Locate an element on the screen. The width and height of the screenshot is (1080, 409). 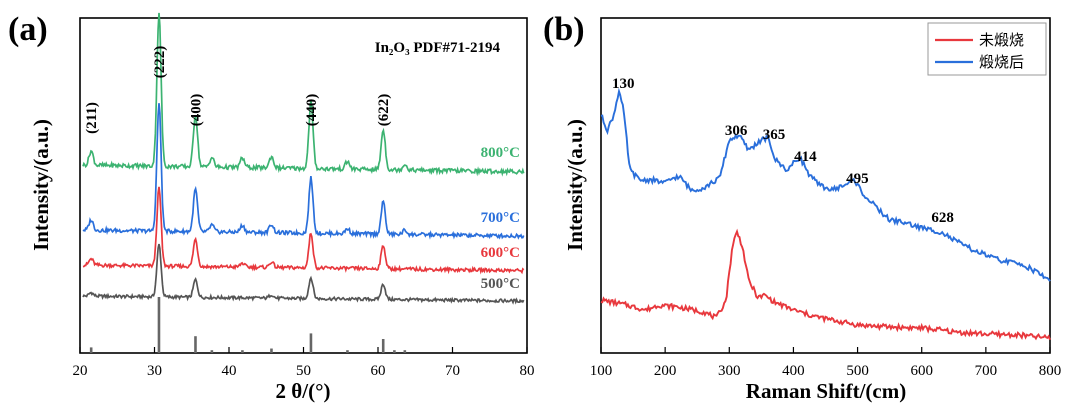
peak-label-b: 628 is located at coordinates (942, 218).